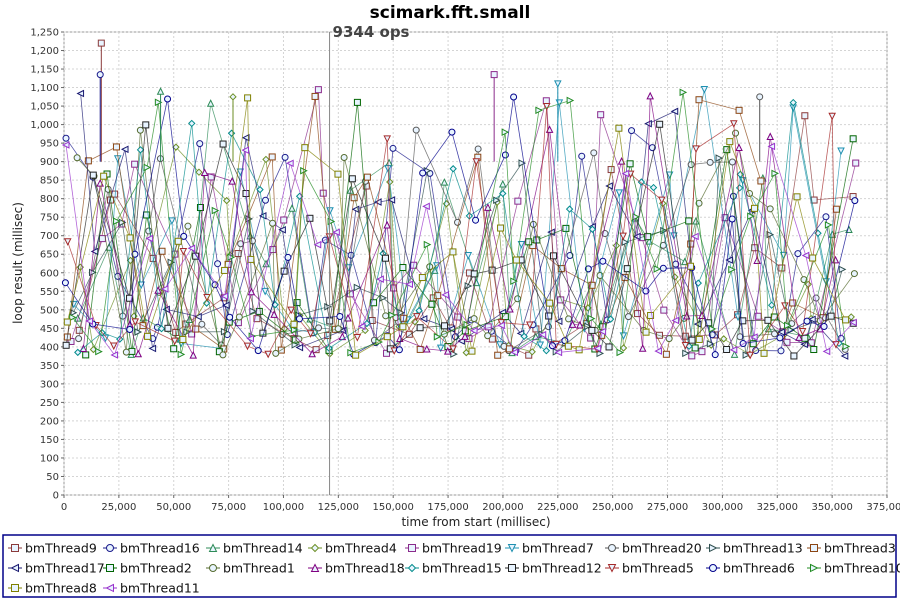  Describe the element at coordinates (44, 33) in the screenshot. I see `y-tick-label: 1,250` at that location.